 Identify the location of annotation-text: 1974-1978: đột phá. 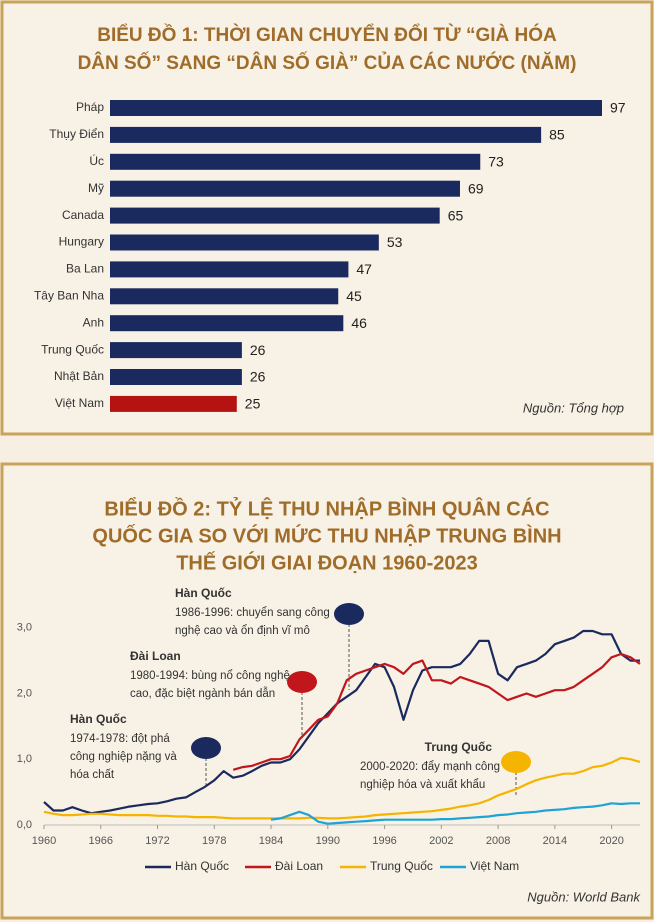
(120, 739).